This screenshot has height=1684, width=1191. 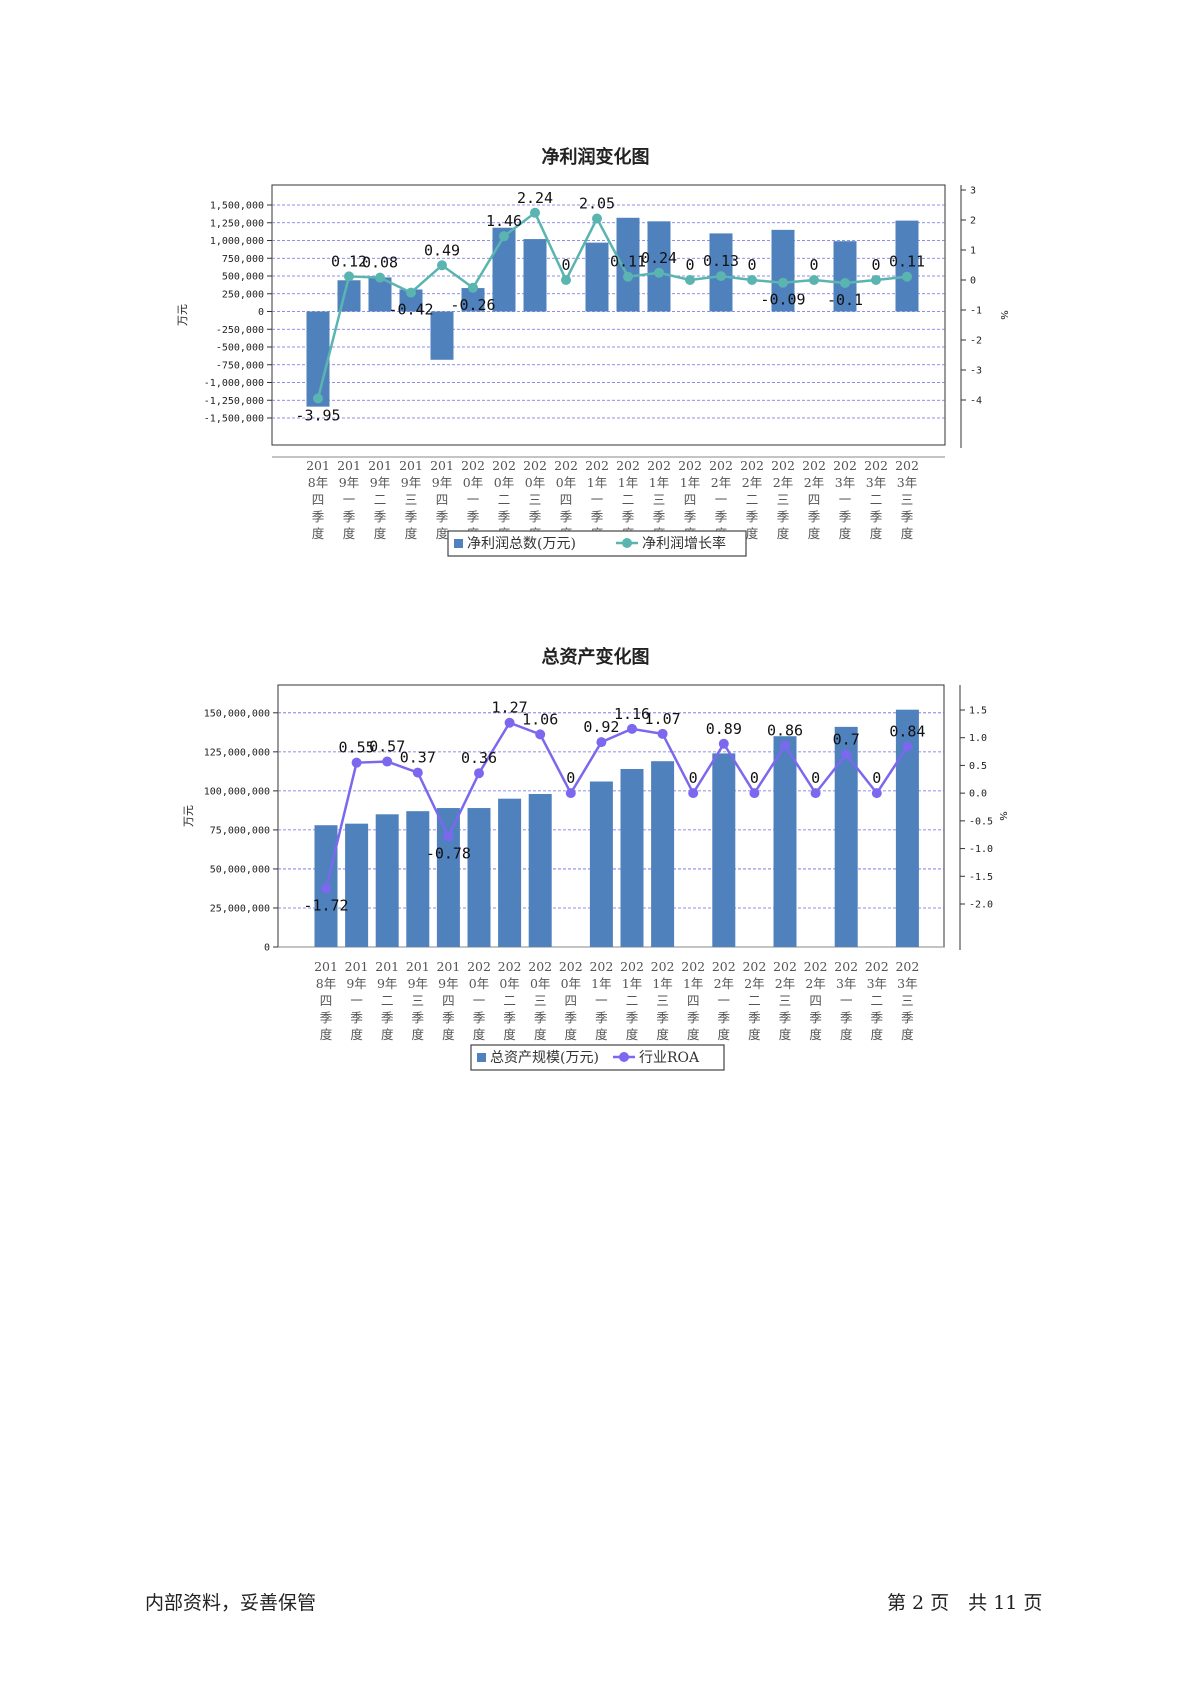 I want to click on data-label: 1.27, so click(x=510, y=708).